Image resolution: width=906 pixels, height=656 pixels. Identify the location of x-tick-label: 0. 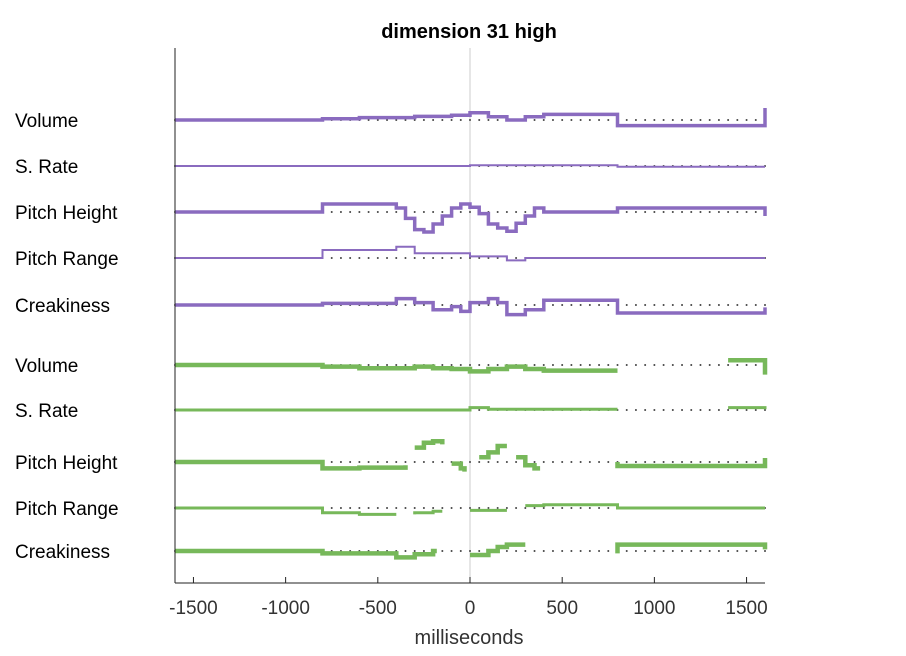
(470, 608).